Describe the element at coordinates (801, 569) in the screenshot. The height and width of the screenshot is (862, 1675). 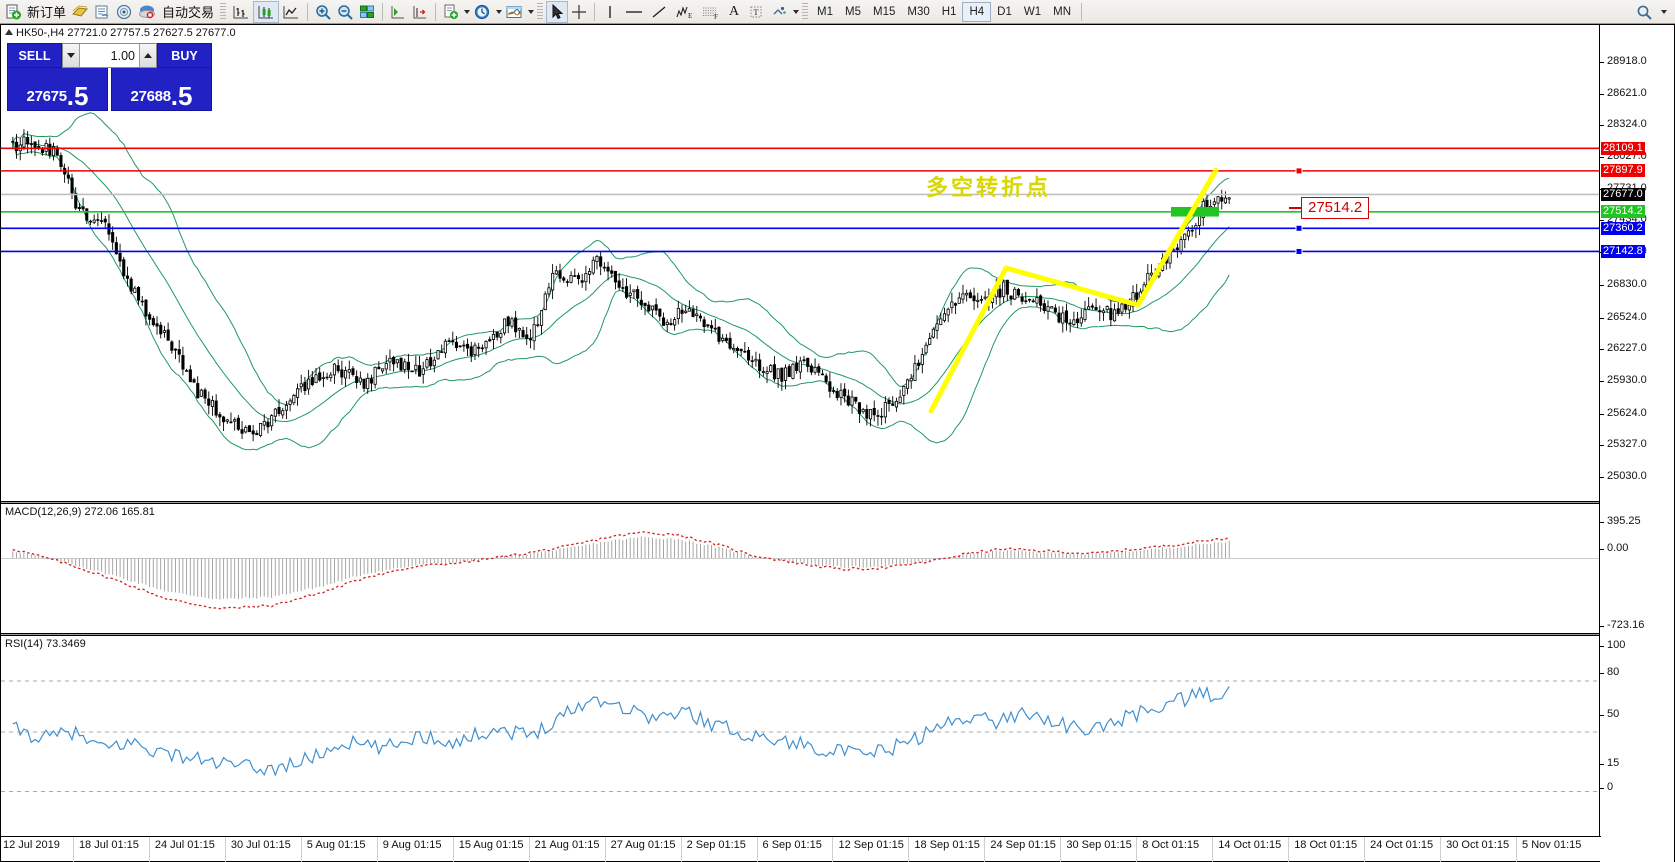
I see `macd-pane` at that location.